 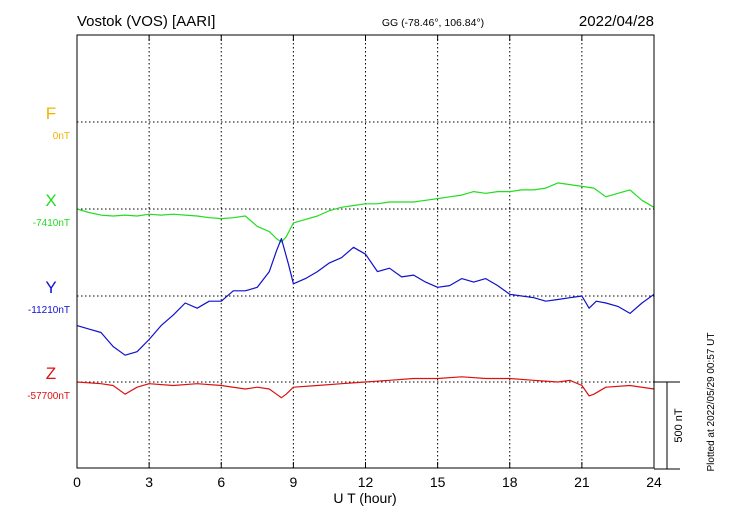 What do you see at coordinates (366, 482) in the screenshot?
I see `x-tick-label: 12` at bounding box center [366, 482].